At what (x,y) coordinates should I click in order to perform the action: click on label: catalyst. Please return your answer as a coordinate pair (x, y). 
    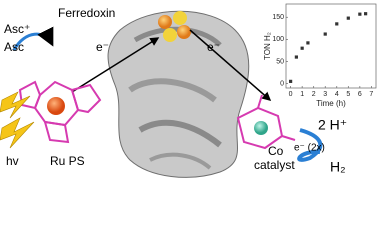
    Looking at the image, I should click on (274, 165).